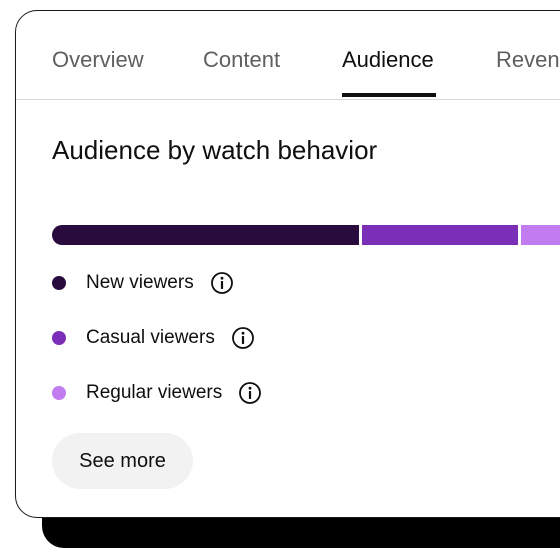 The width and height of the screenshot is (560, 560). I want to click on see-more-button: See more, so click(122, 461).